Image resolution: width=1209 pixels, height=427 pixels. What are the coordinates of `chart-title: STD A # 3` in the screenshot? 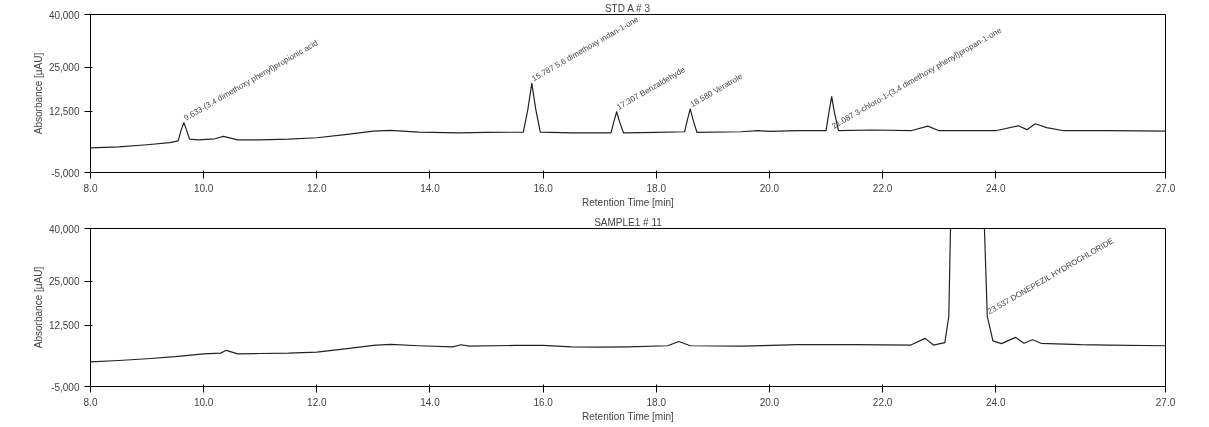 It's located at (627, 8).